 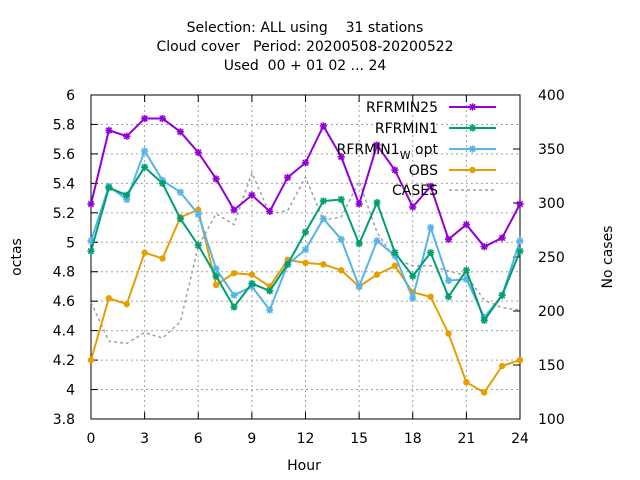 I want to click on y-tick-label: 3.8, so click(x=64, y=420).